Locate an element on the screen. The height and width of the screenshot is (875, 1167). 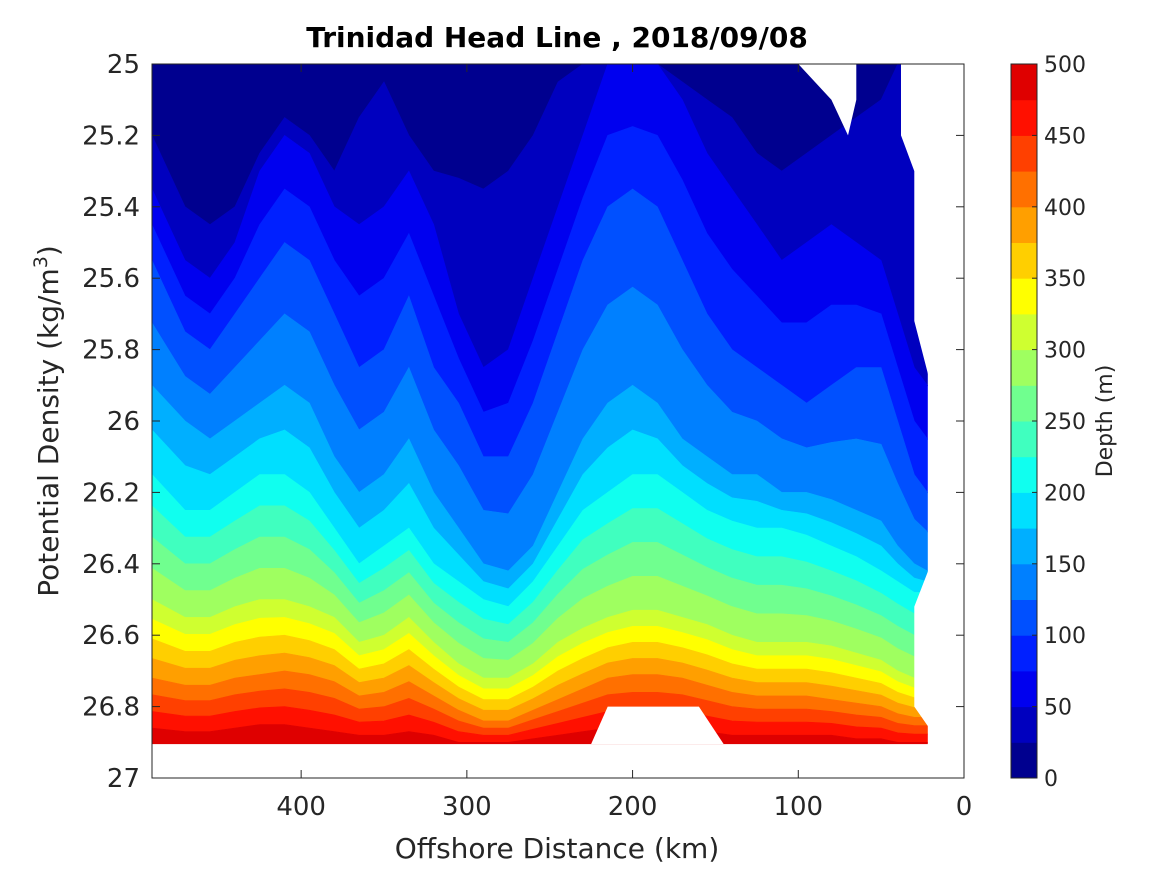
y-axis-label-superscript: 3 is located at coordinates (41, 262).